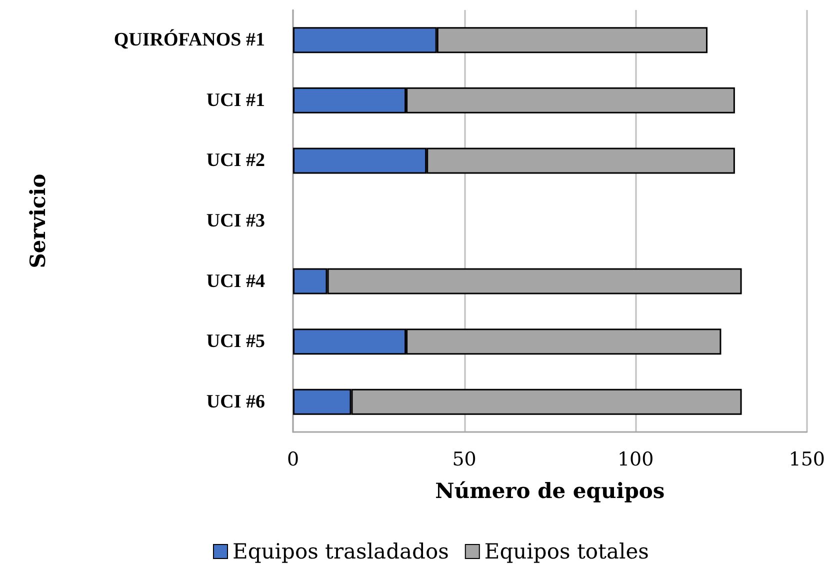  Describe the element at coordinates (340, 552) in the screenshot. I see `legend-label: Equipos trasladados` at that location.